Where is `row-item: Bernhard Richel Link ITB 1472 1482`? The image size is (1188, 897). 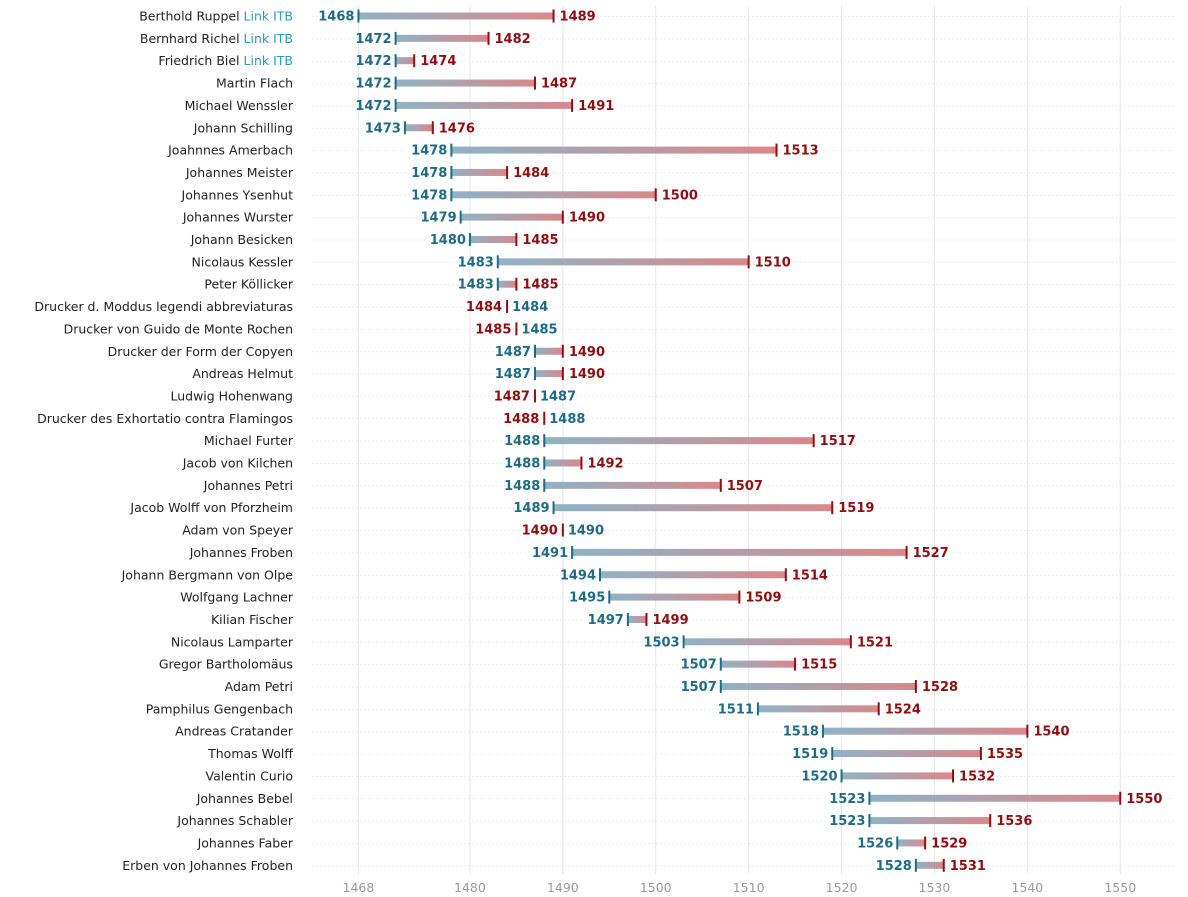 row-item: Bernhard Richel Link ITB 1472 1482 is located at coordinates (658, 39).